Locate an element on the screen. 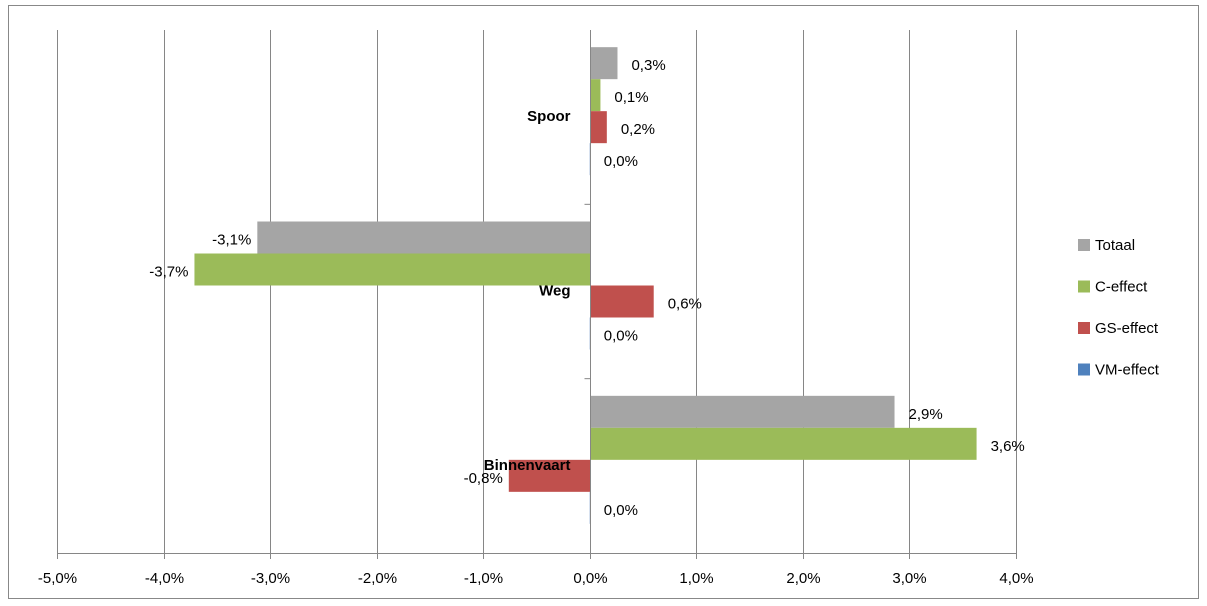 The image size is (1207, 606). x-tick-label: 4,0% is located at coordinates (1016, 578).